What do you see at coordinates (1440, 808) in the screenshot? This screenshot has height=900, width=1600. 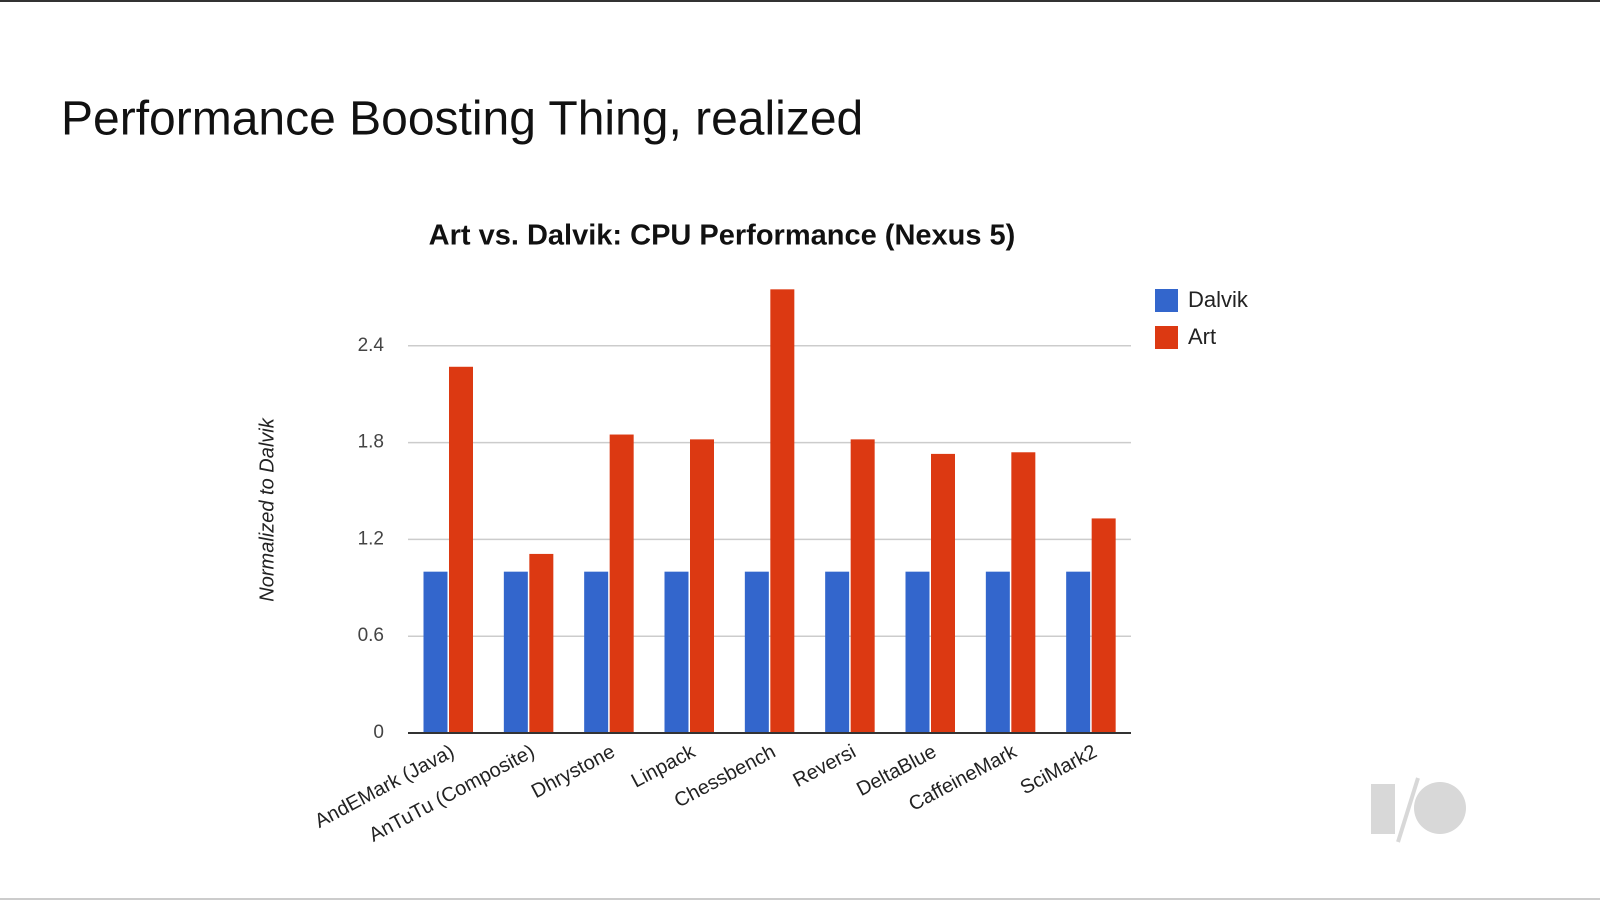 I see `logo-circle` at bounding box center [1440, 808].